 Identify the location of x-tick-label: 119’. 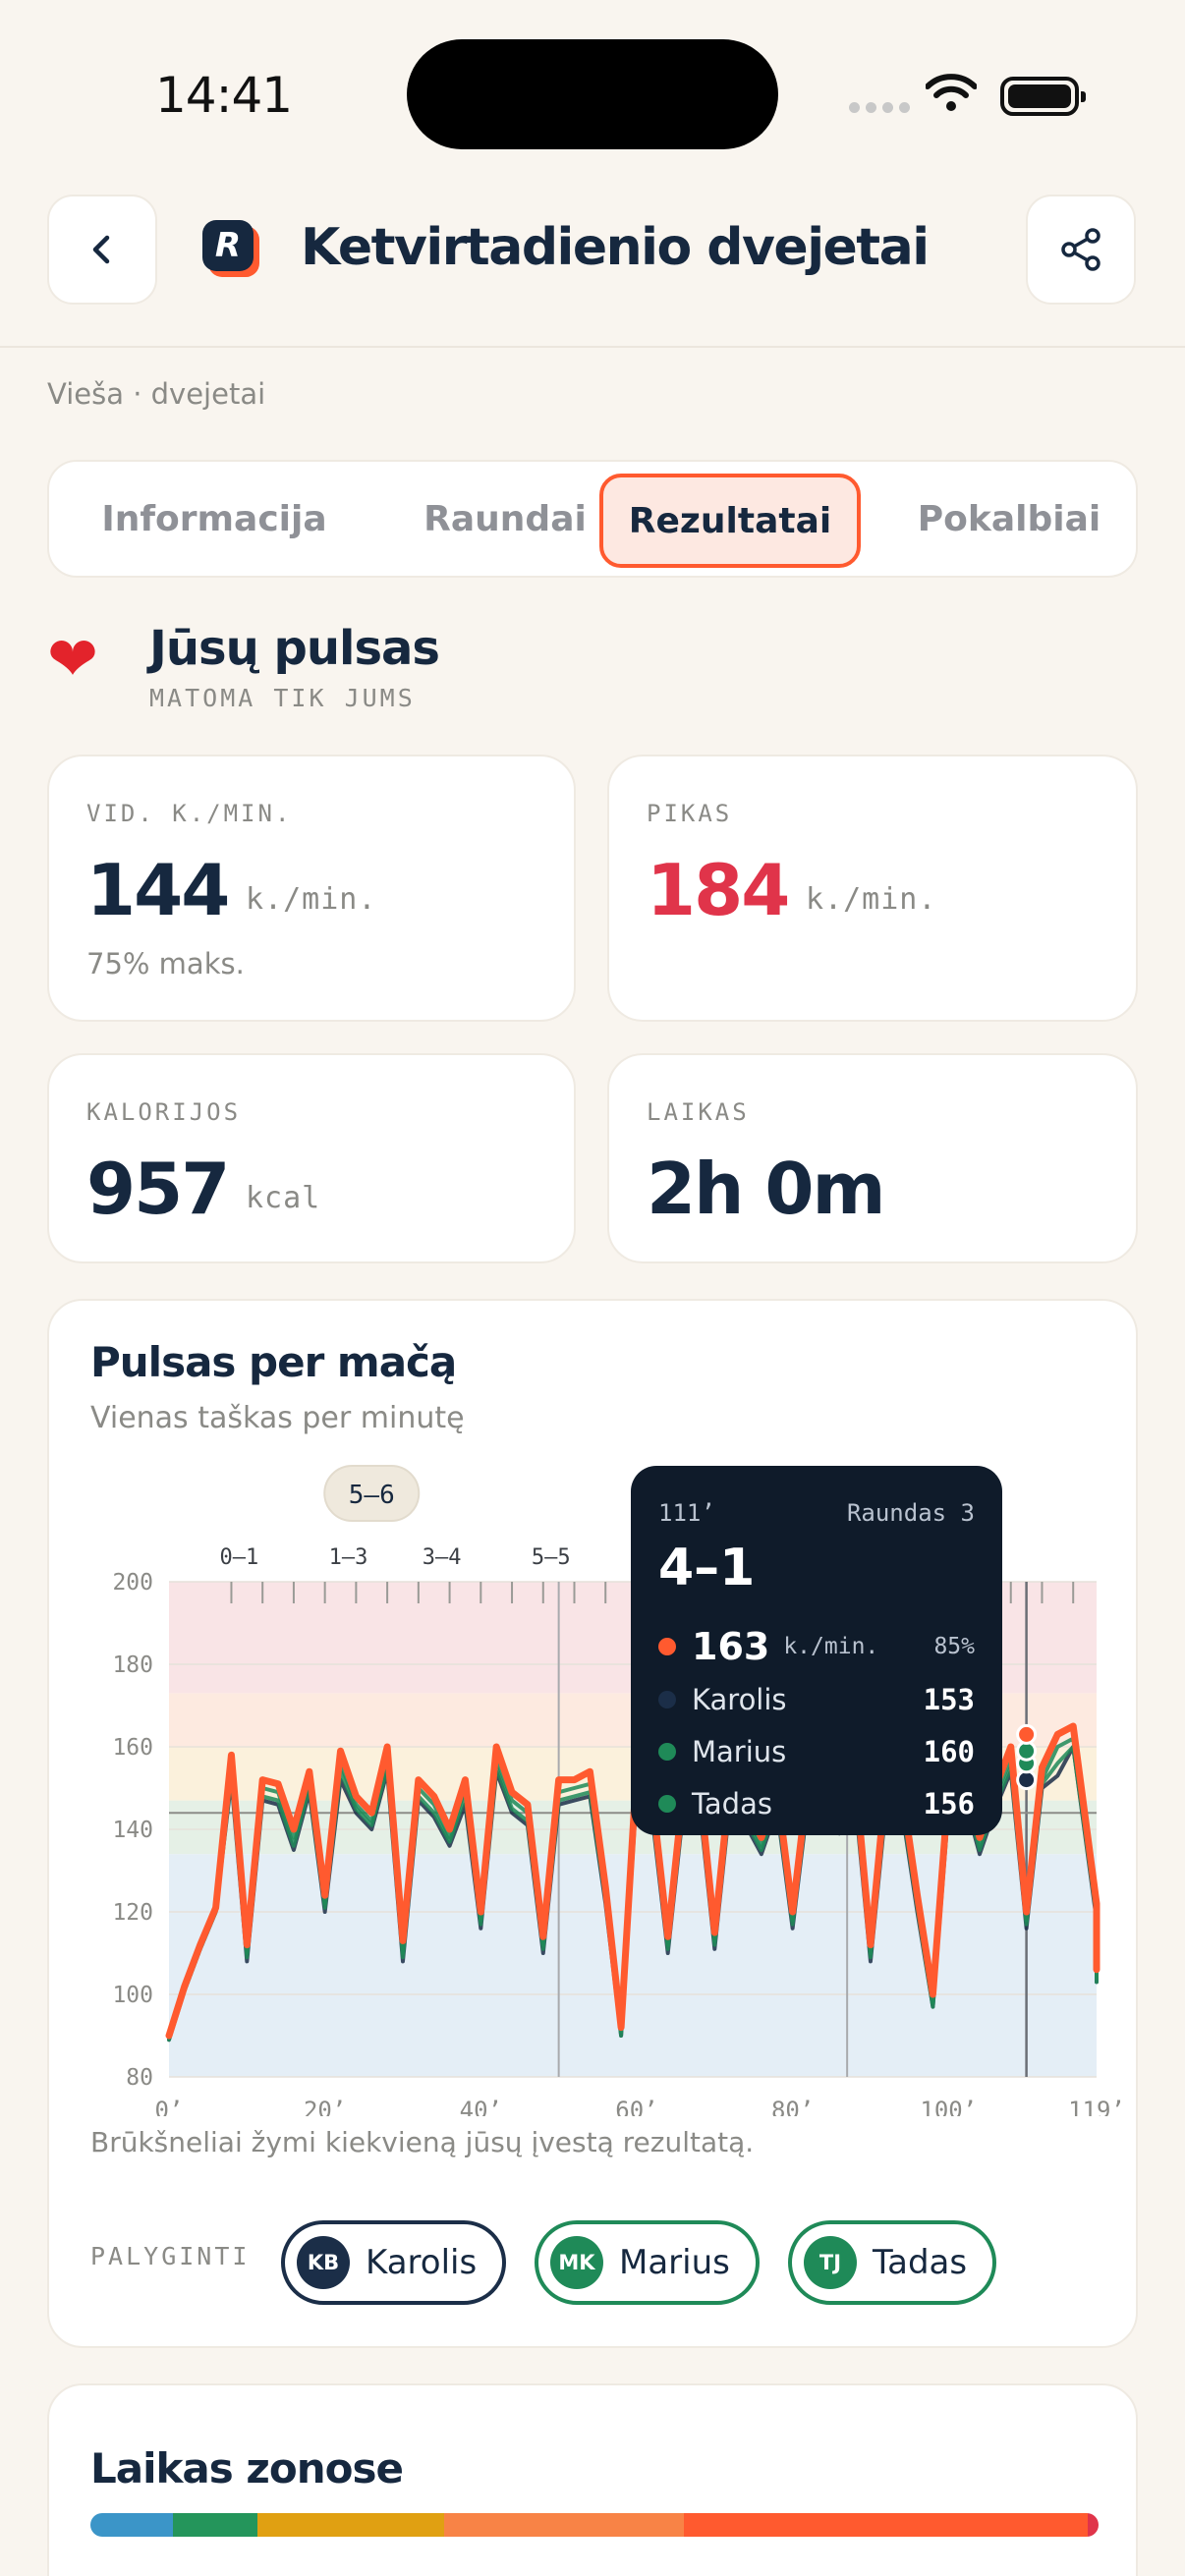
(1096, 2106).